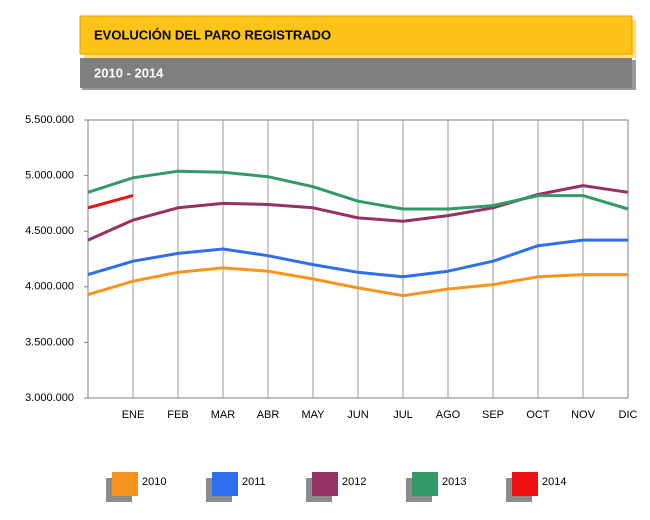  What do you see at coordinates (49, 231) in the screenshot?
I see `y-tick-label: 4.500.000` at bounding box center [49, 231].